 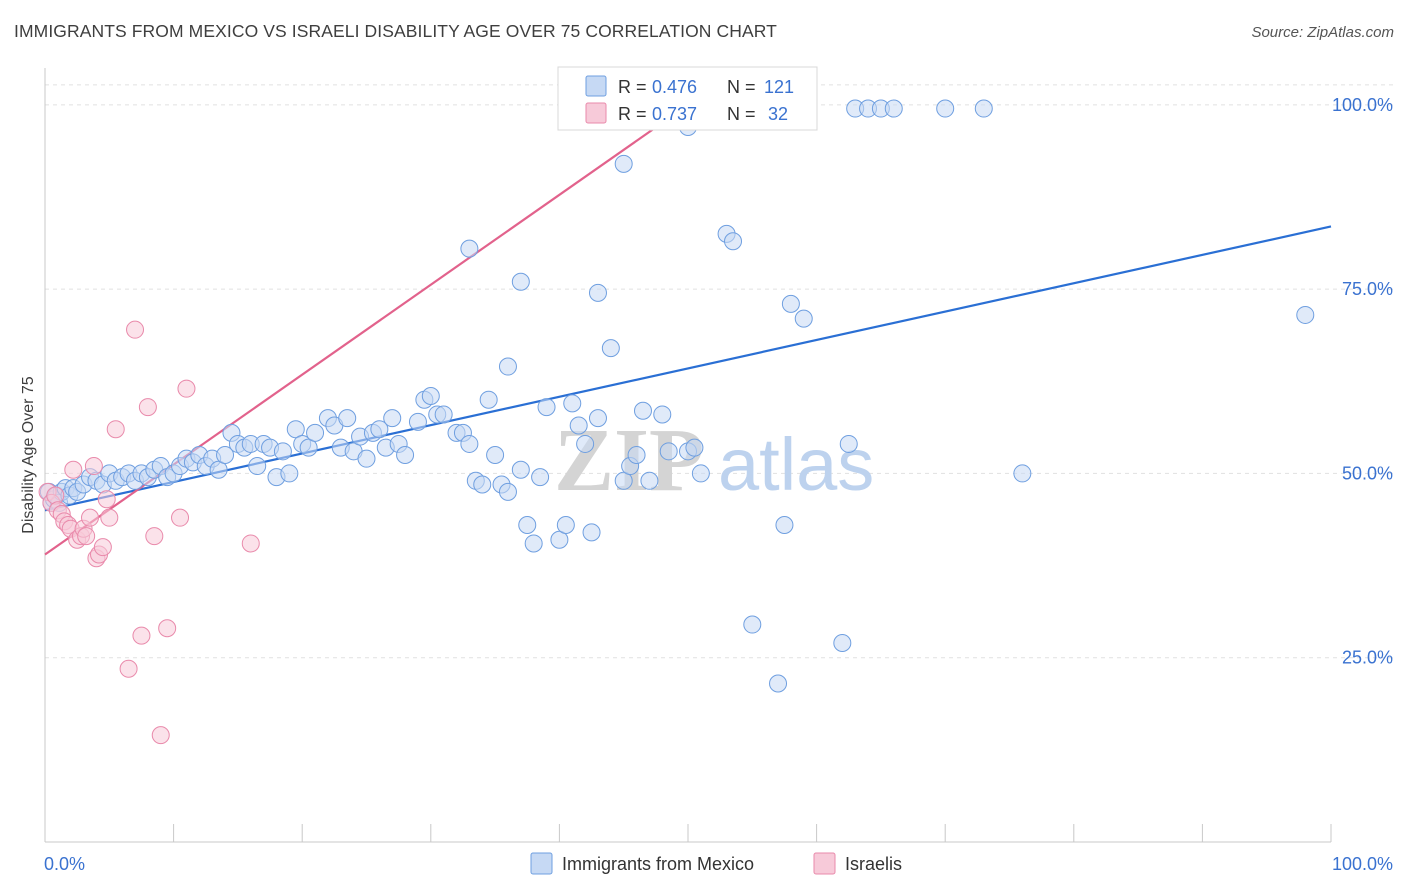 I want to click on legend-swatch-pink, so click(x=596, y=113).